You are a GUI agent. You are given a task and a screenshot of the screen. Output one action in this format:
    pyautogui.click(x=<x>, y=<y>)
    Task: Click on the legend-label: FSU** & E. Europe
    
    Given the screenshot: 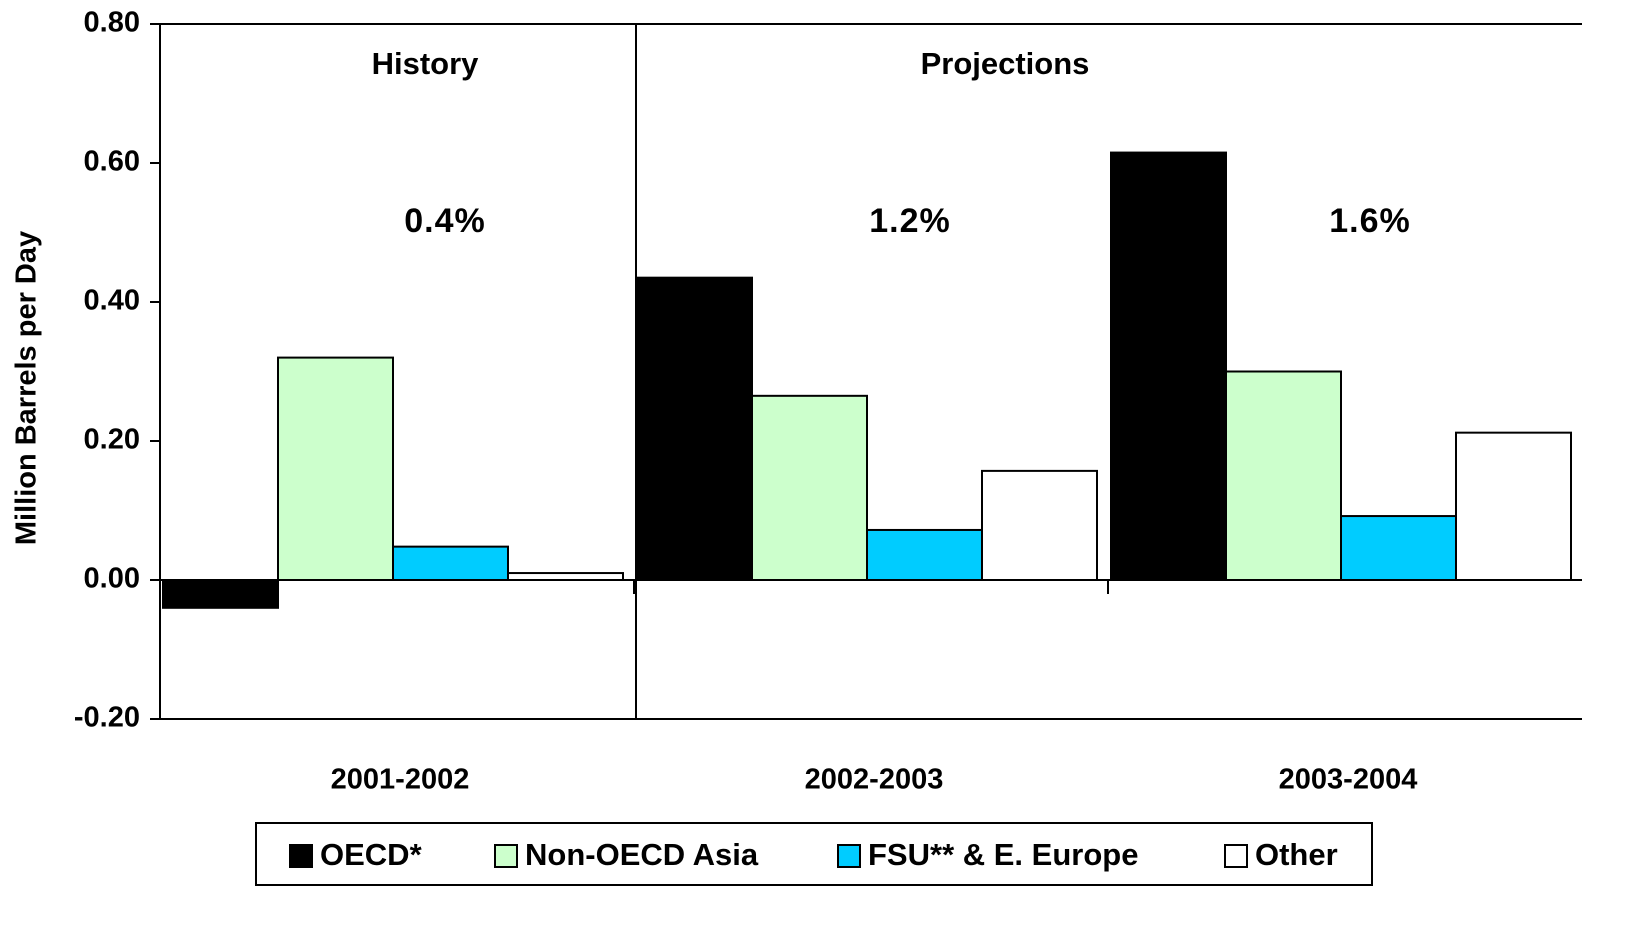 What is the action you would take?
    pyautogui.click(x=1003, y=854)
    